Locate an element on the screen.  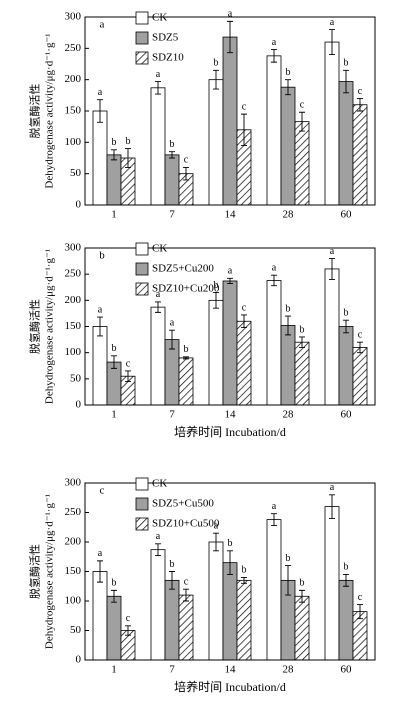
y-tick-label: 0 is located at coordinates (79, 660).